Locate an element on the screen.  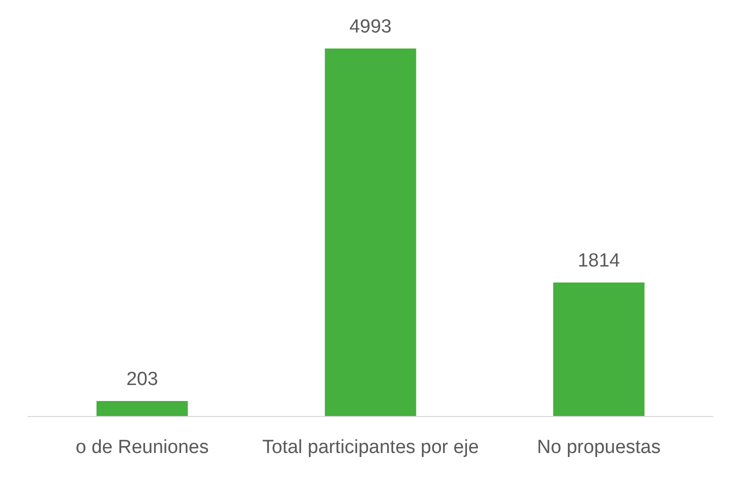
x-tick-label: o de Reuniones is located at coordinates (142, 447).